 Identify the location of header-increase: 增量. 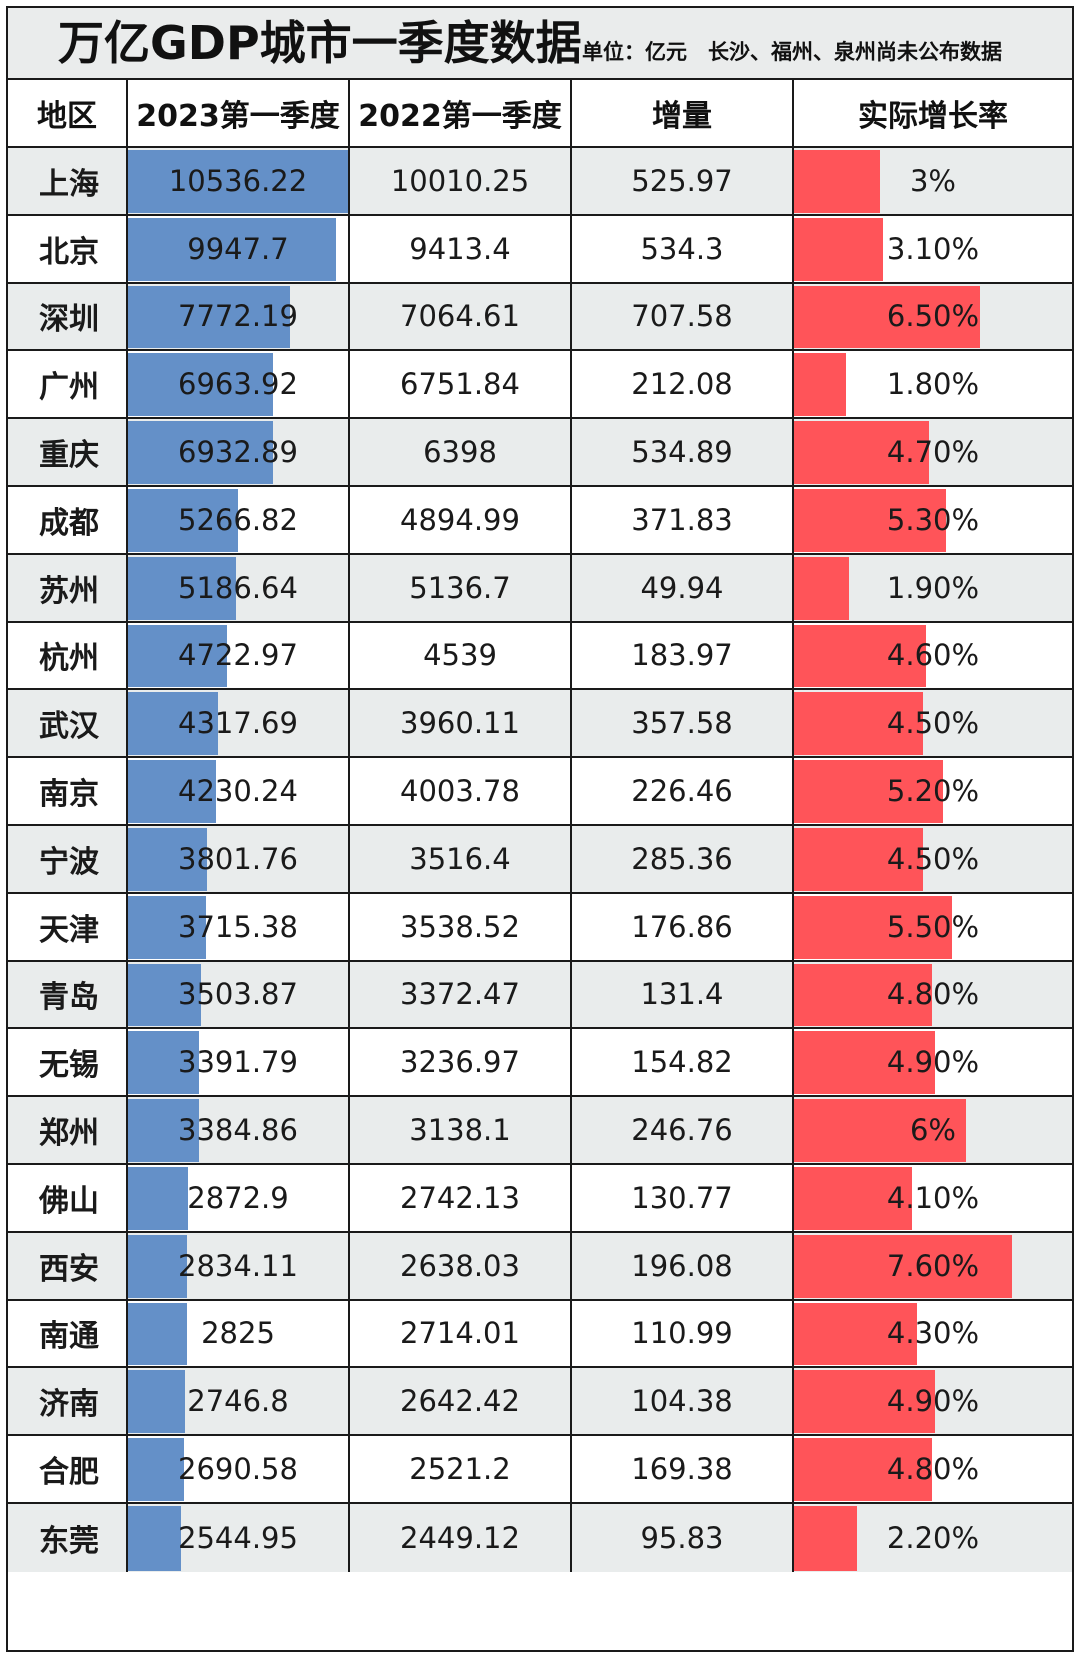
(683, 113).